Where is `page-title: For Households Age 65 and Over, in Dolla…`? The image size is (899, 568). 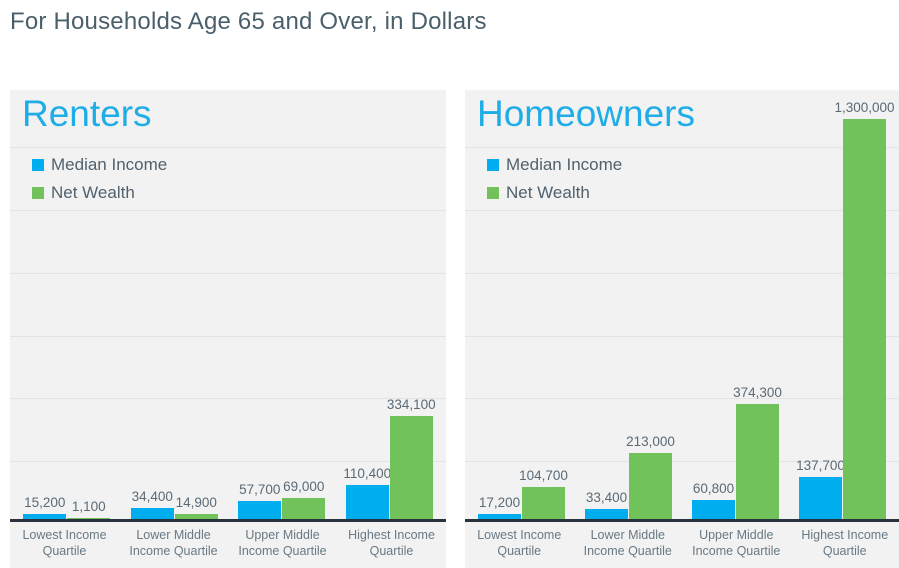
page-title: For Households Age 65 and Over, in Dolla… is located at coordinates (248, 21).